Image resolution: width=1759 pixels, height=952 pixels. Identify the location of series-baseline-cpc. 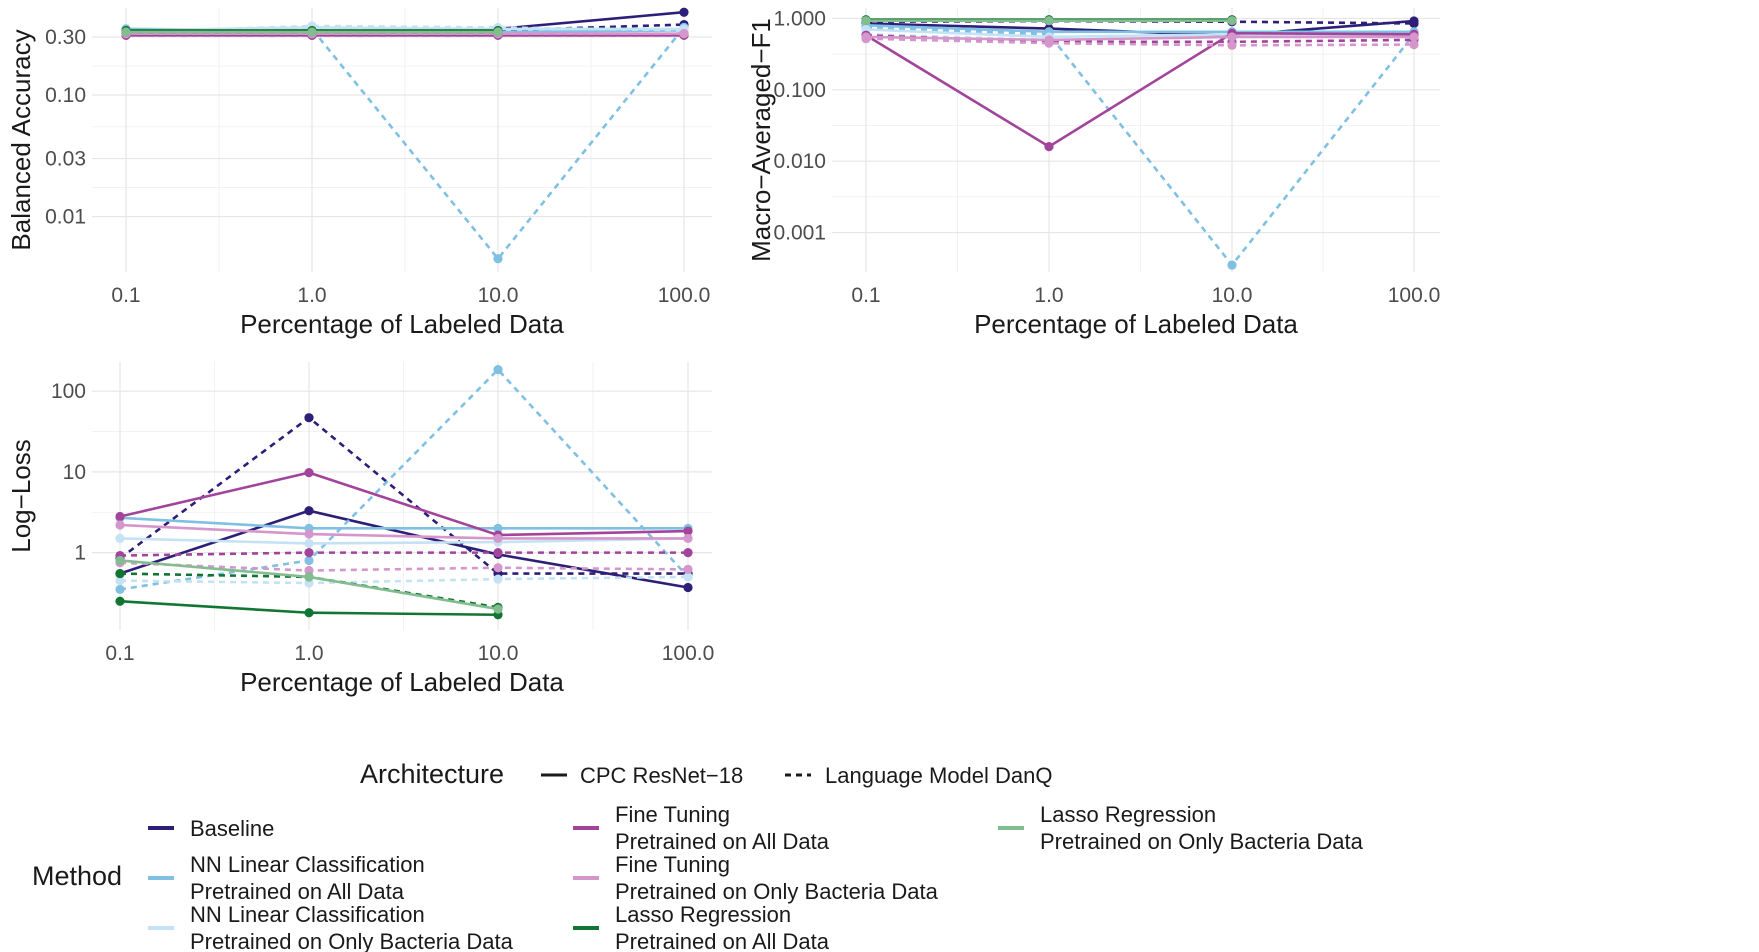
(404, 549).